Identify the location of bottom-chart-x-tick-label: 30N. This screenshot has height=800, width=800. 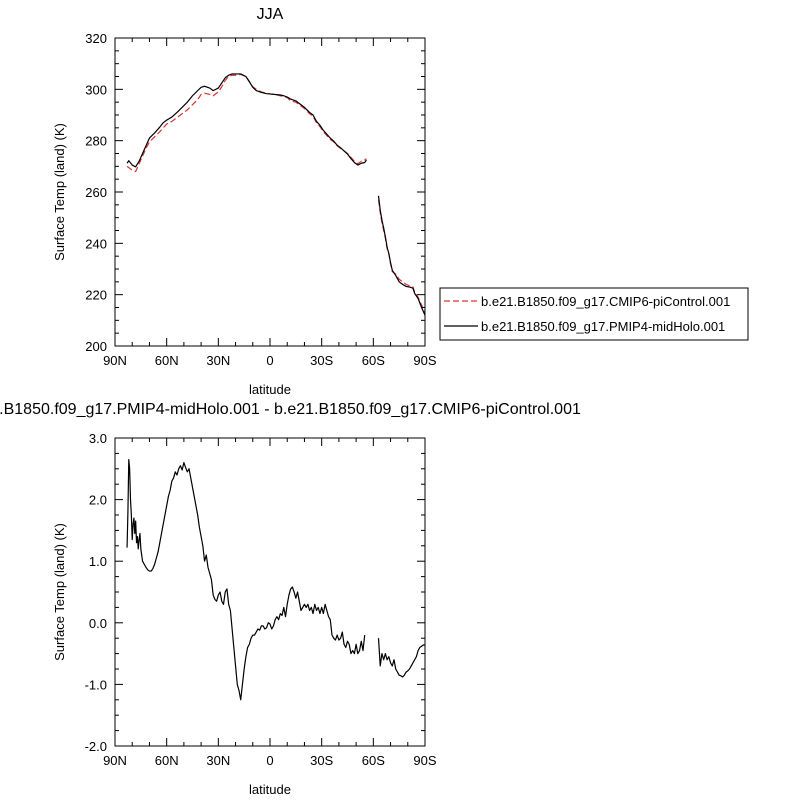
(218, 760).